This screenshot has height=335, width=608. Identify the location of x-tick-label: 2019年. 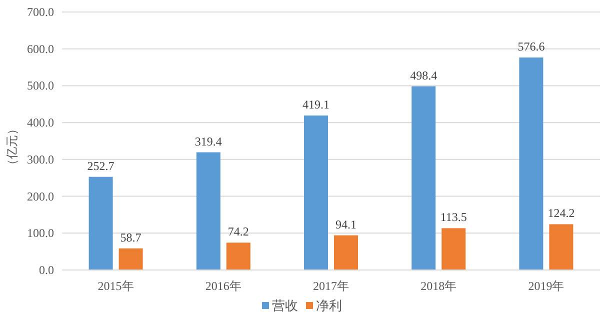
(546, 286).